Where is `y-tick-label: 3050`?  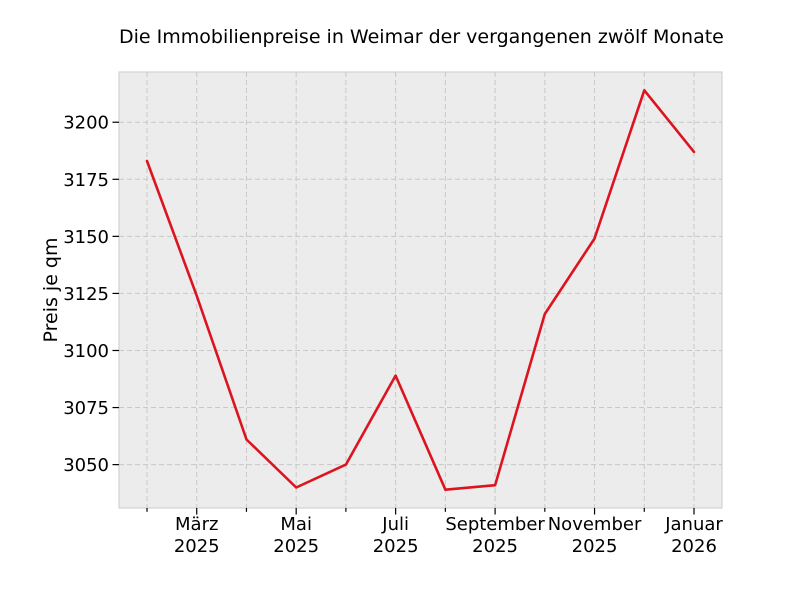 y-tick-label: 3050 is located at coordinates (86, 465).